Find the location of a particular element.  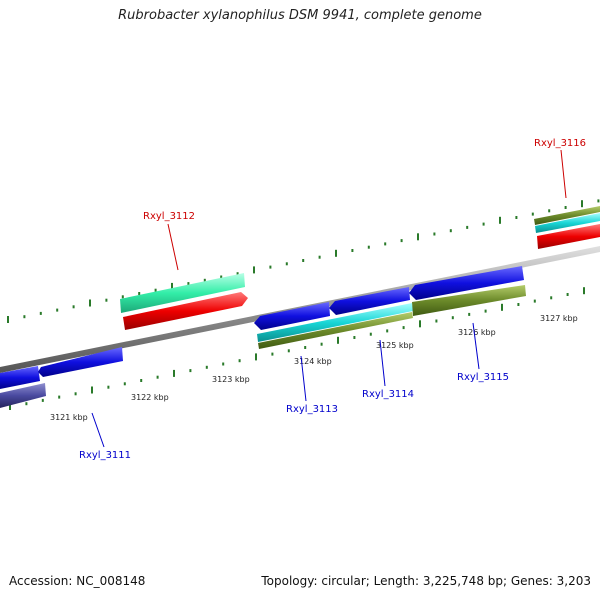

gene-label-rxyl-3116: Rxyl_3116 is located at coordinates (560, 143).